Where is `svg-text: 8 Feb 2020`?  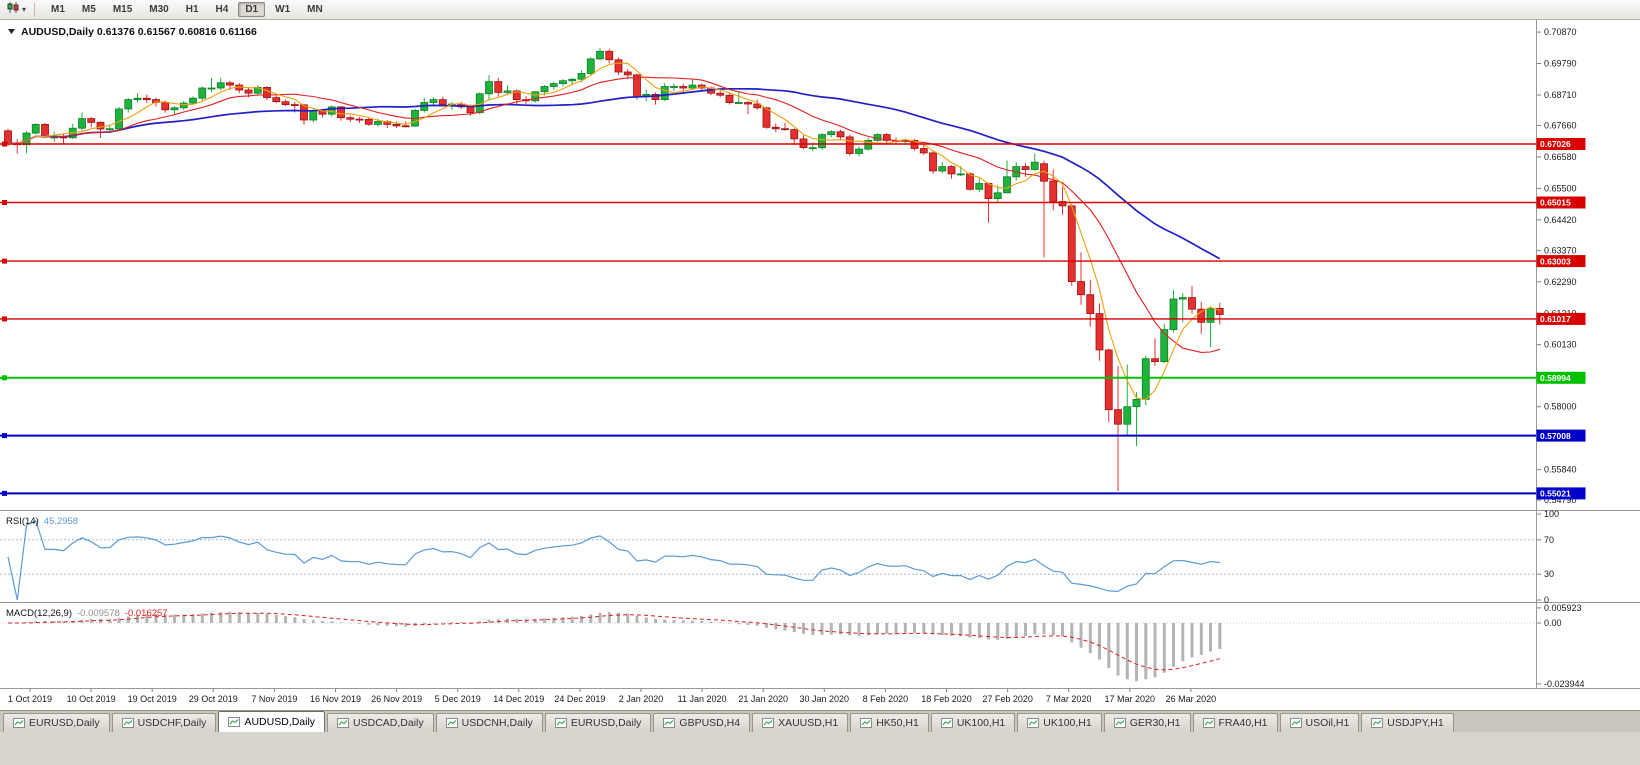
svg-text: 8 Feb 2020 is located at coordinates (886, 699).